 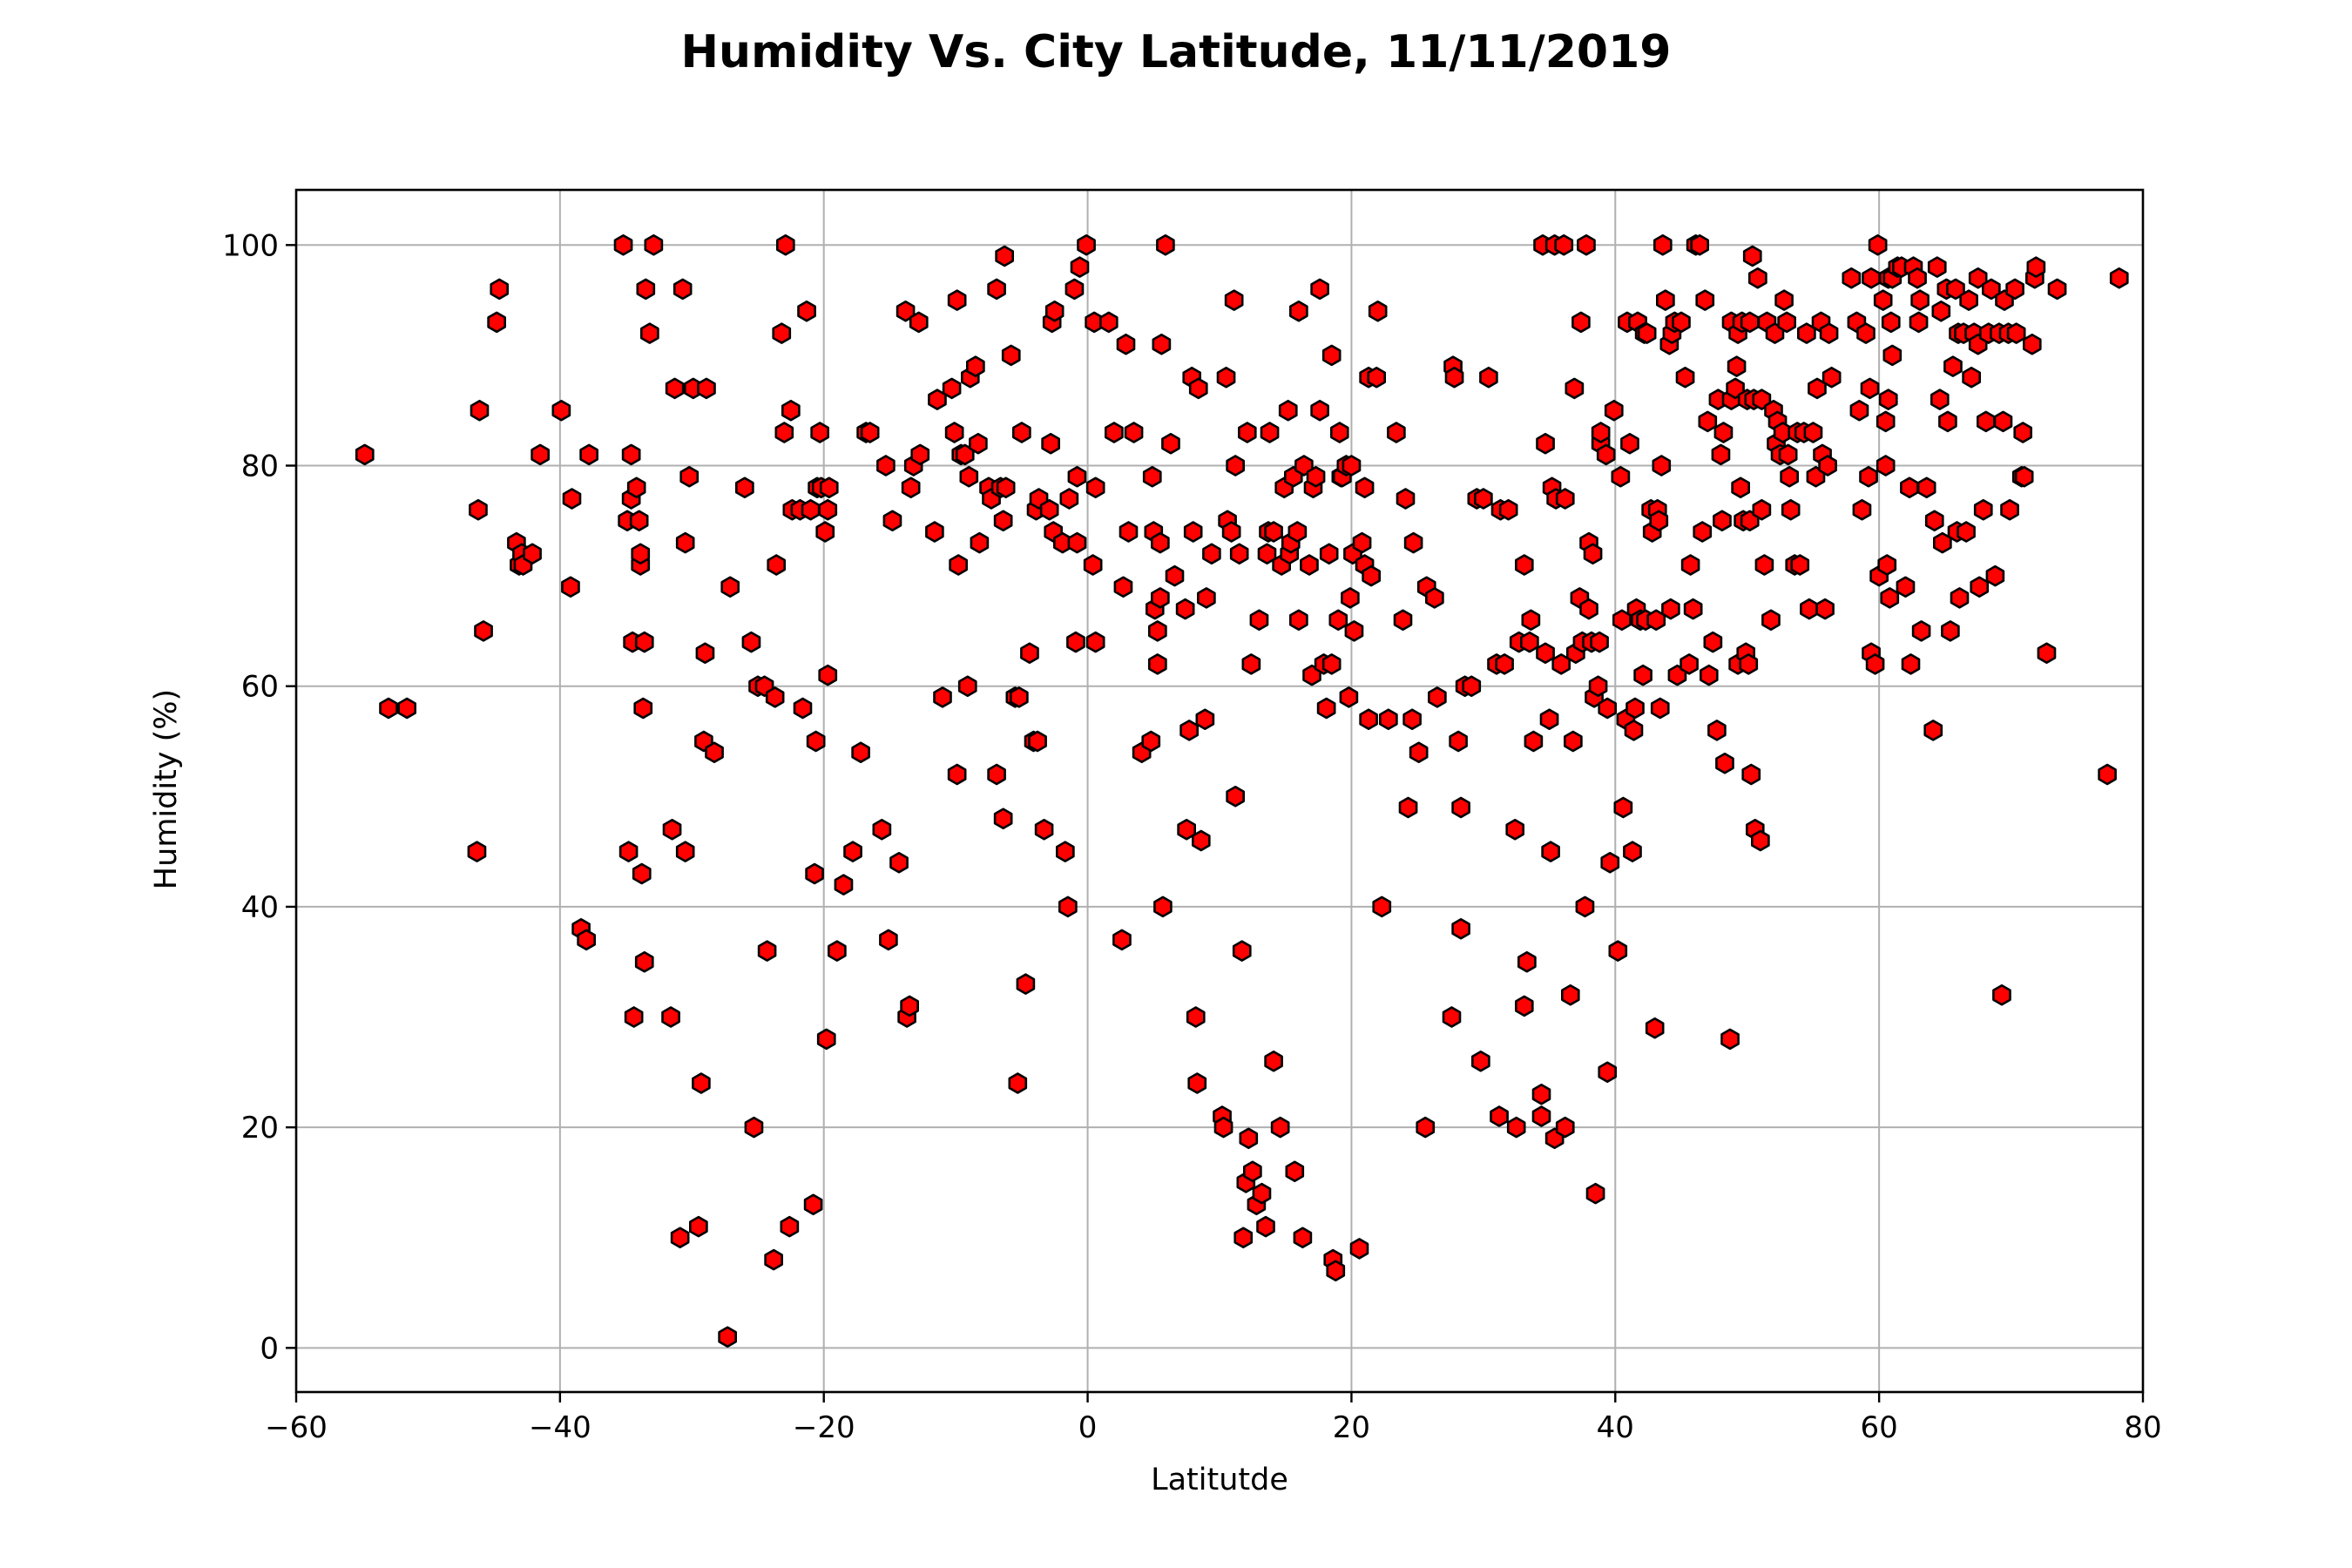 What do you see at coordinates (1615, 1428) in the screenshot?
I see `x-tick-label: 40` at bounding box center [1615, 1428].